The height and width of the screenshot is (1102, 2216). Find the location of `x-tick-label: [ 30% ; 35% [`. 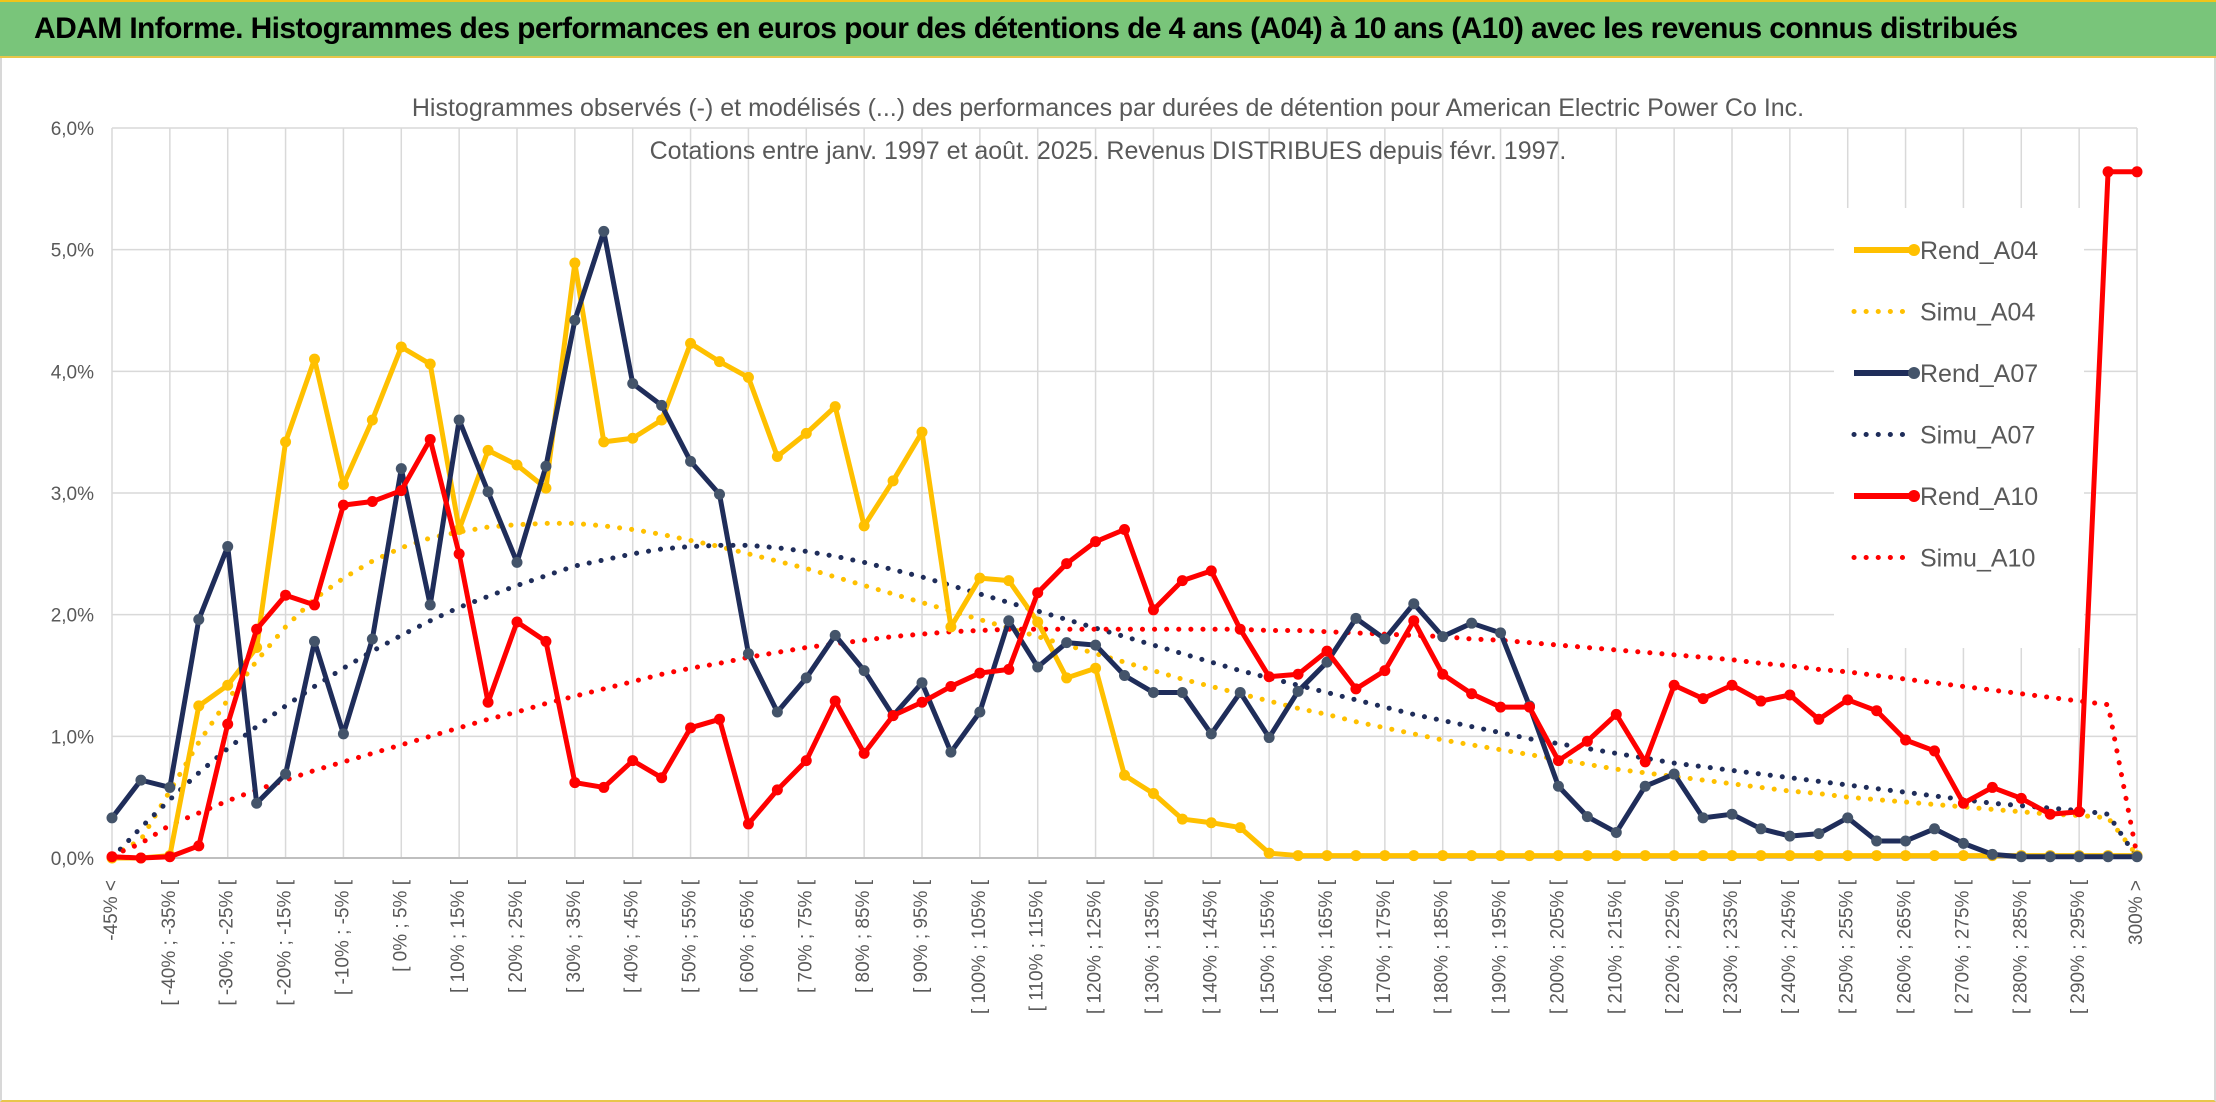

x-tick-label: [ 30% ; 35% [ is located at coordinates (574, 936).